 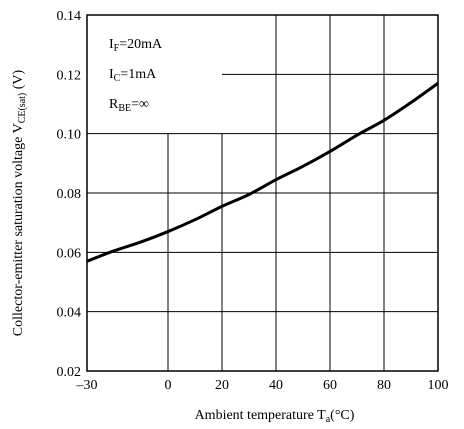 What do you see at coordinates (69, 135) in the screenshot?
I see `y-tick-label: 0.10` at bounding box center [69, 135].